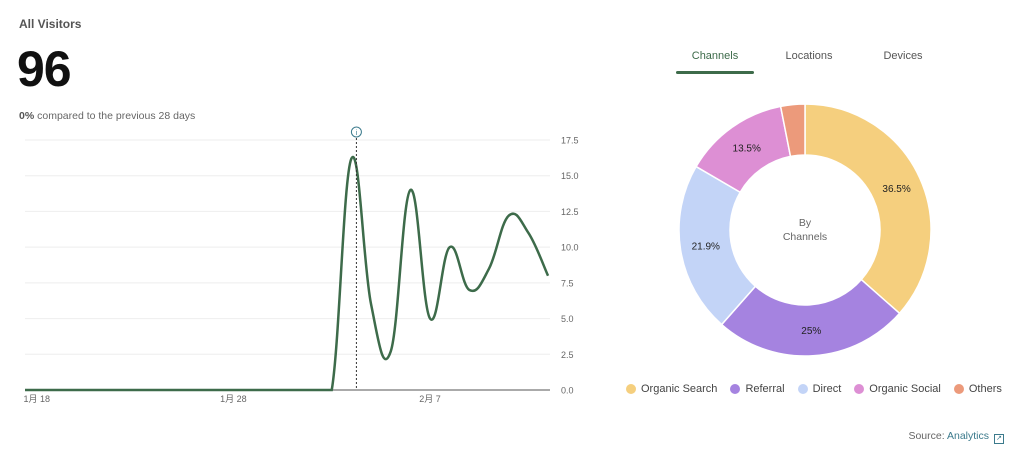 This screenshot has height=452, width=1024. Describe the element at coordinates (811, 331) in the screenshot. I see `slice-label: 25%` at that location.